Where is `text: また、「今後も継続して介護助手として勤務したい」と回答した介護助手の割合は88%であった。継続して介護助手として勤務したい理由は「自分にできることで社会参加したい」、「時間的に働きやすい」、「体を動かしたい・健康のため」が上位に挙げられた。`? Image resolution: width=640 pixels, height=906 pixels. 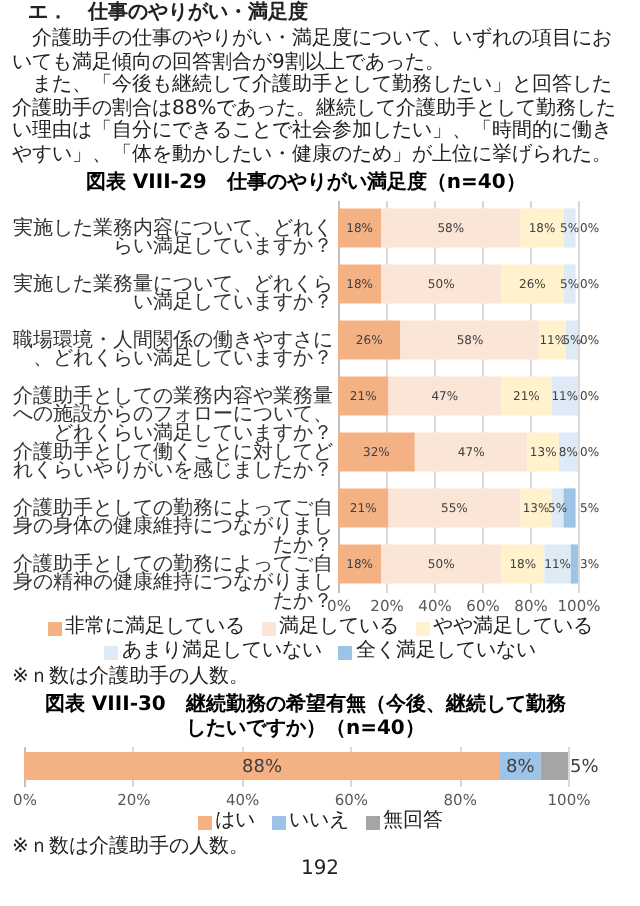
text: また、「今後も継続して介護助手として勤務したい」と回答した介護助手の割合は88%であった。継続して介護助手として勤務したい理由は「自分にできることで社会参加したい」、「時間的に働きやすい」、「体を動かしたい・健康のため」が上位に挙げられた。 is located at coordinates (315, 120).